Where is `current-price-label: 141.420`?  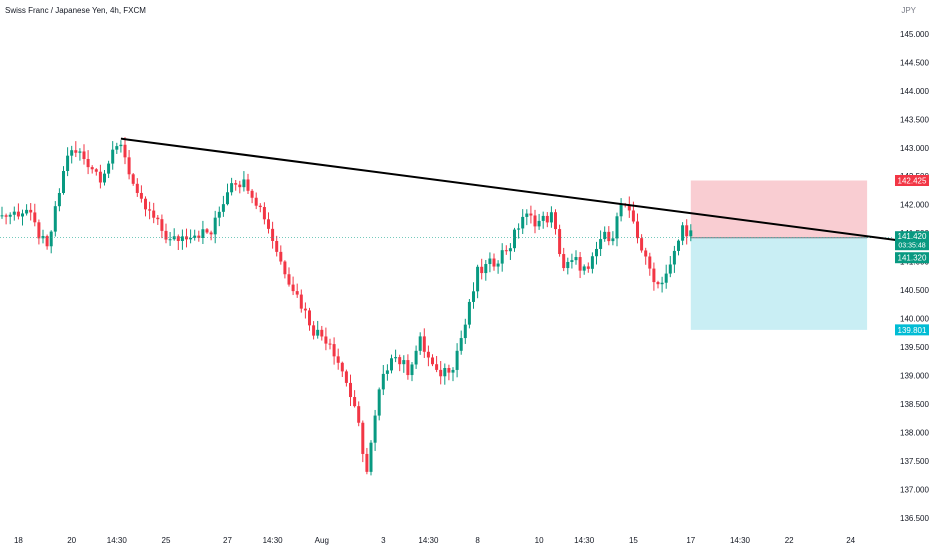
current-price-label: 141.420 is located at coordinates (912, 236).